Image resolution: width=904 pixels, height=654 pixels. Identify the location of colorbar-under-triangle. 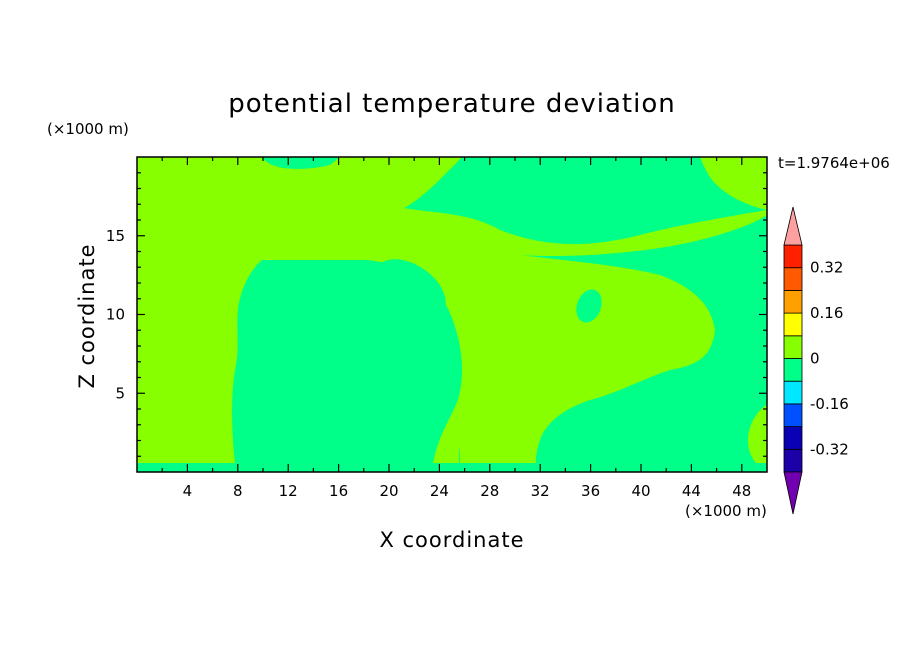
(793, 493).